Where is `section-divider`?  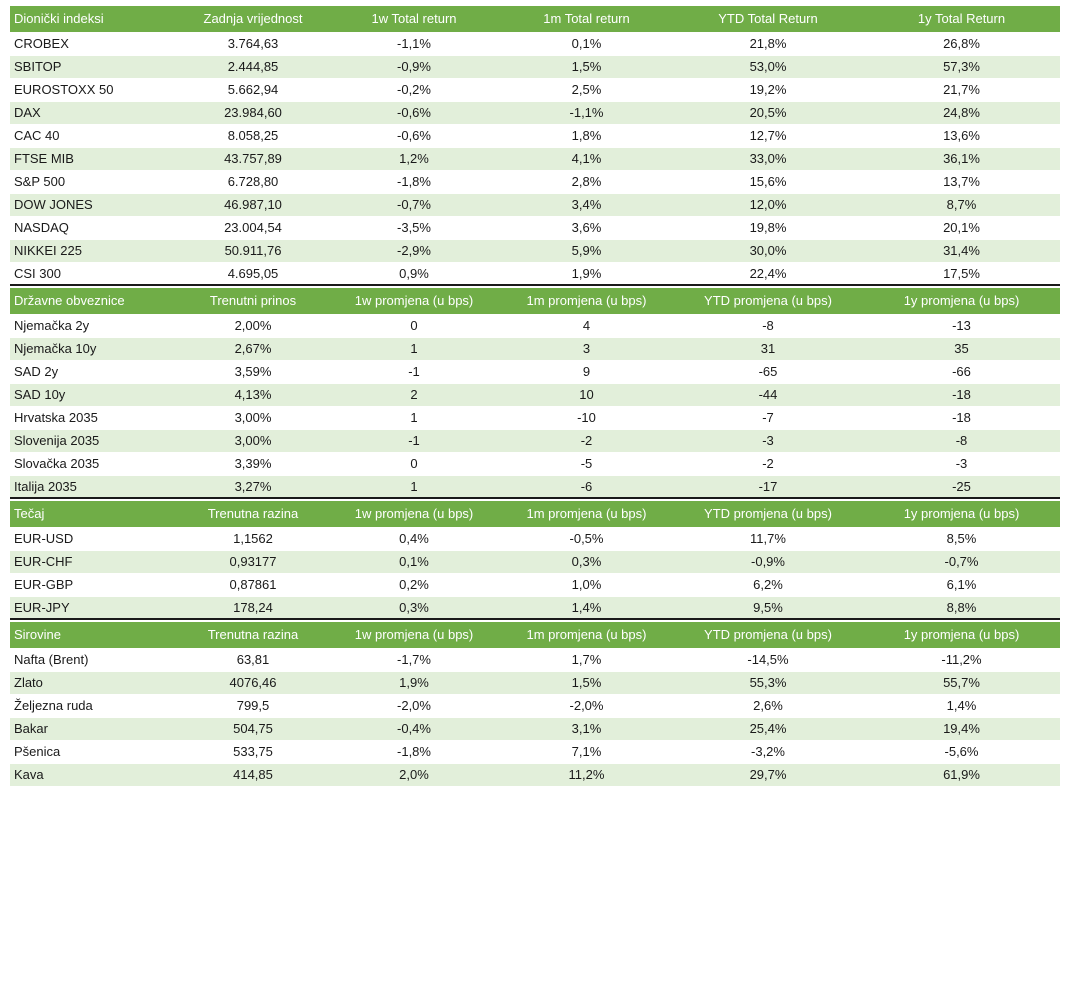 section-divider is located at coordinates (535, 286).